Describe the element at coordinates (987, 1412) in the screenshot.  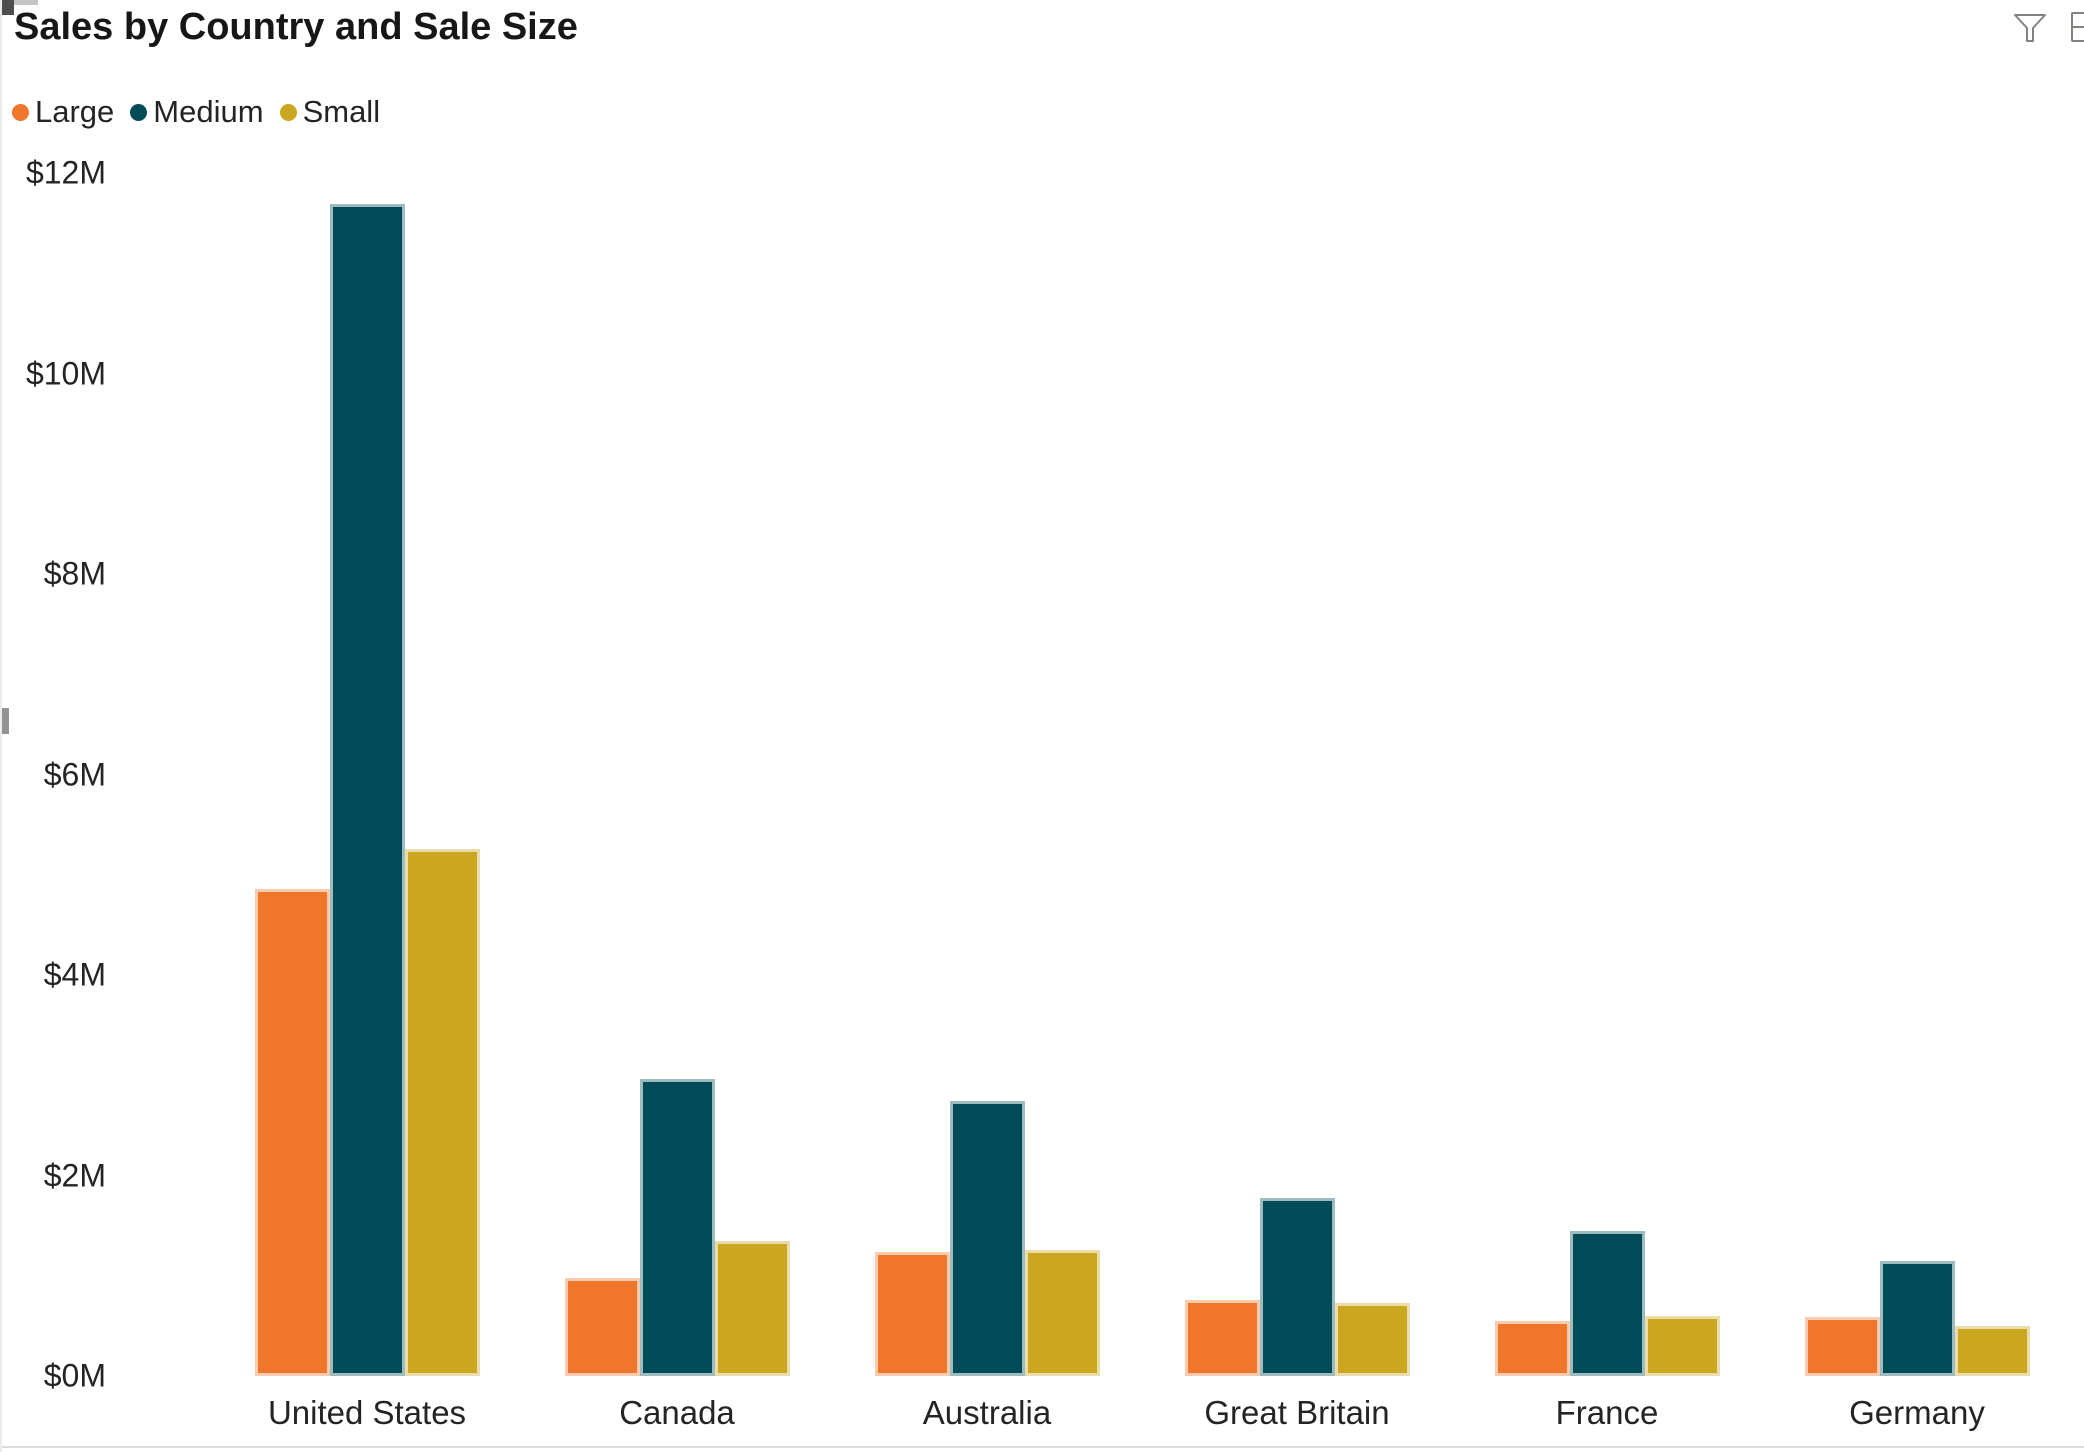
I see `x-axis-category-label: Australia` at that location.